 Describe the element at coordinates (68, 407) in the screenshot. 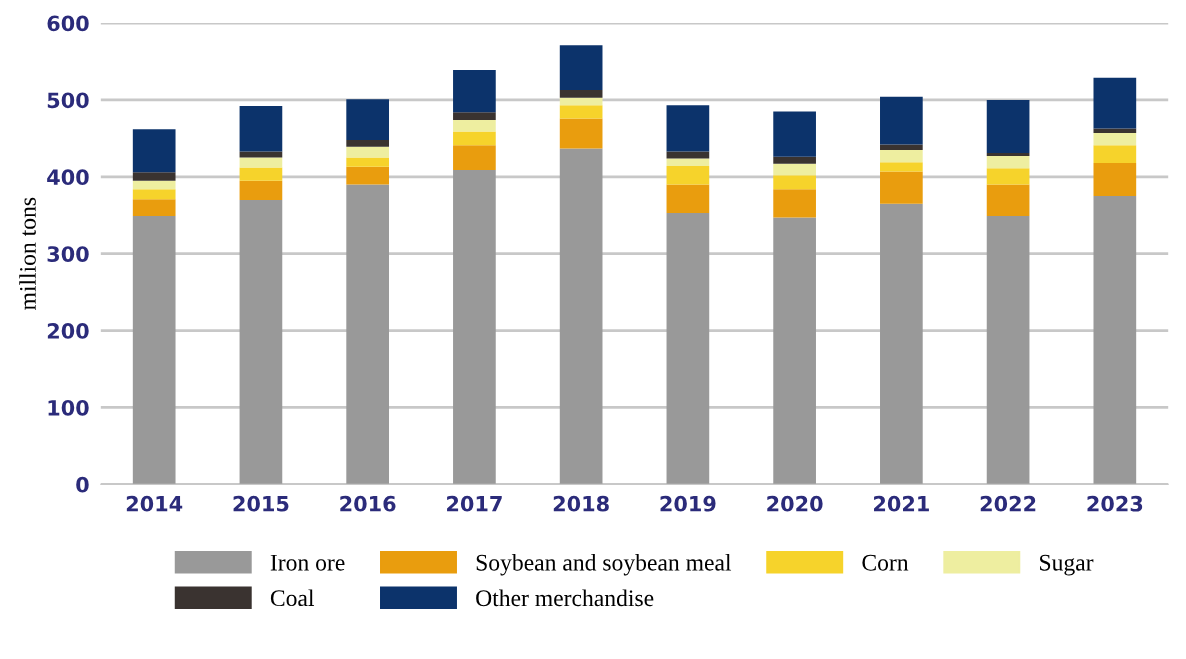

I see `y-tick-label: 100` at that location.